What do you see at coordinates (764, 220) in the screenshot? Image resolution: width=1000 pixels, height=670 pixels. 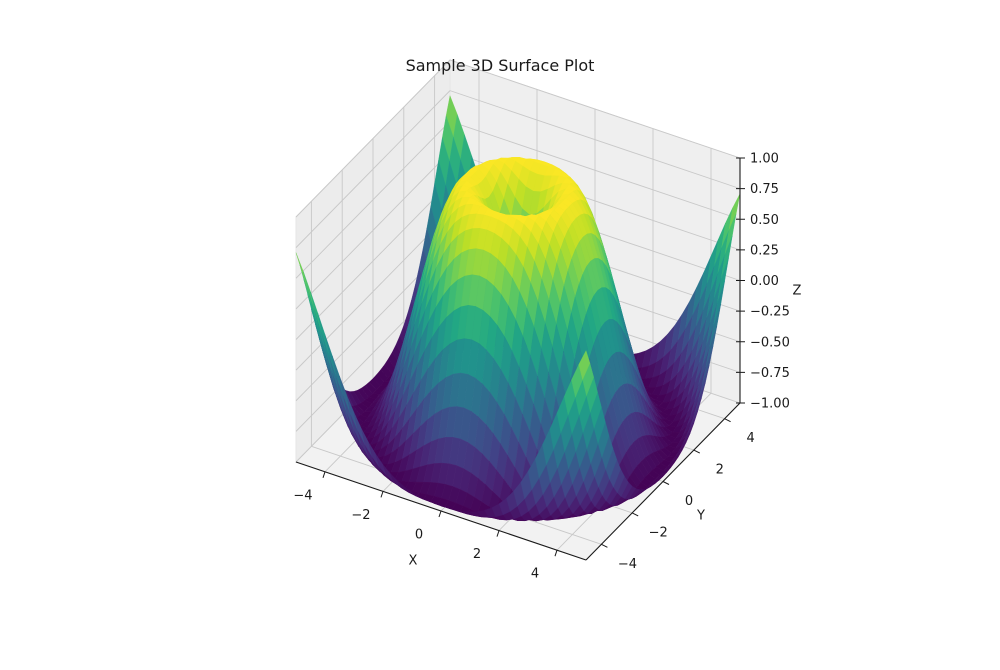 I see `z-tick-label: 0.50` at bounding box center [764, 220].